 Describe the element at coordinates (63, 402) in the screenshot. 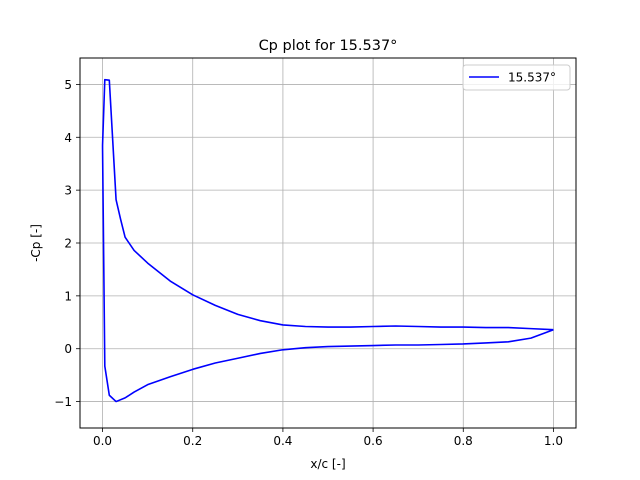

I see `y-tick-label: −1` at that location.